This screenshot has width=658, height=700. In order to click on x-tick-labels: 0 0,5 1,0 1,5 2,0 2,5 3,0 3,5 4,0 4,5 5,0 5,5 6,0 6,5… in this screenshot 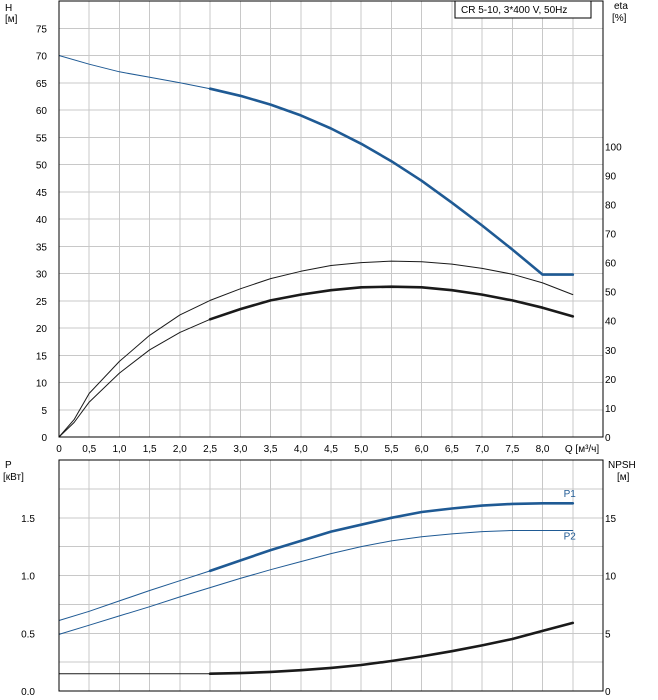, I will do `click(303, 449)`.